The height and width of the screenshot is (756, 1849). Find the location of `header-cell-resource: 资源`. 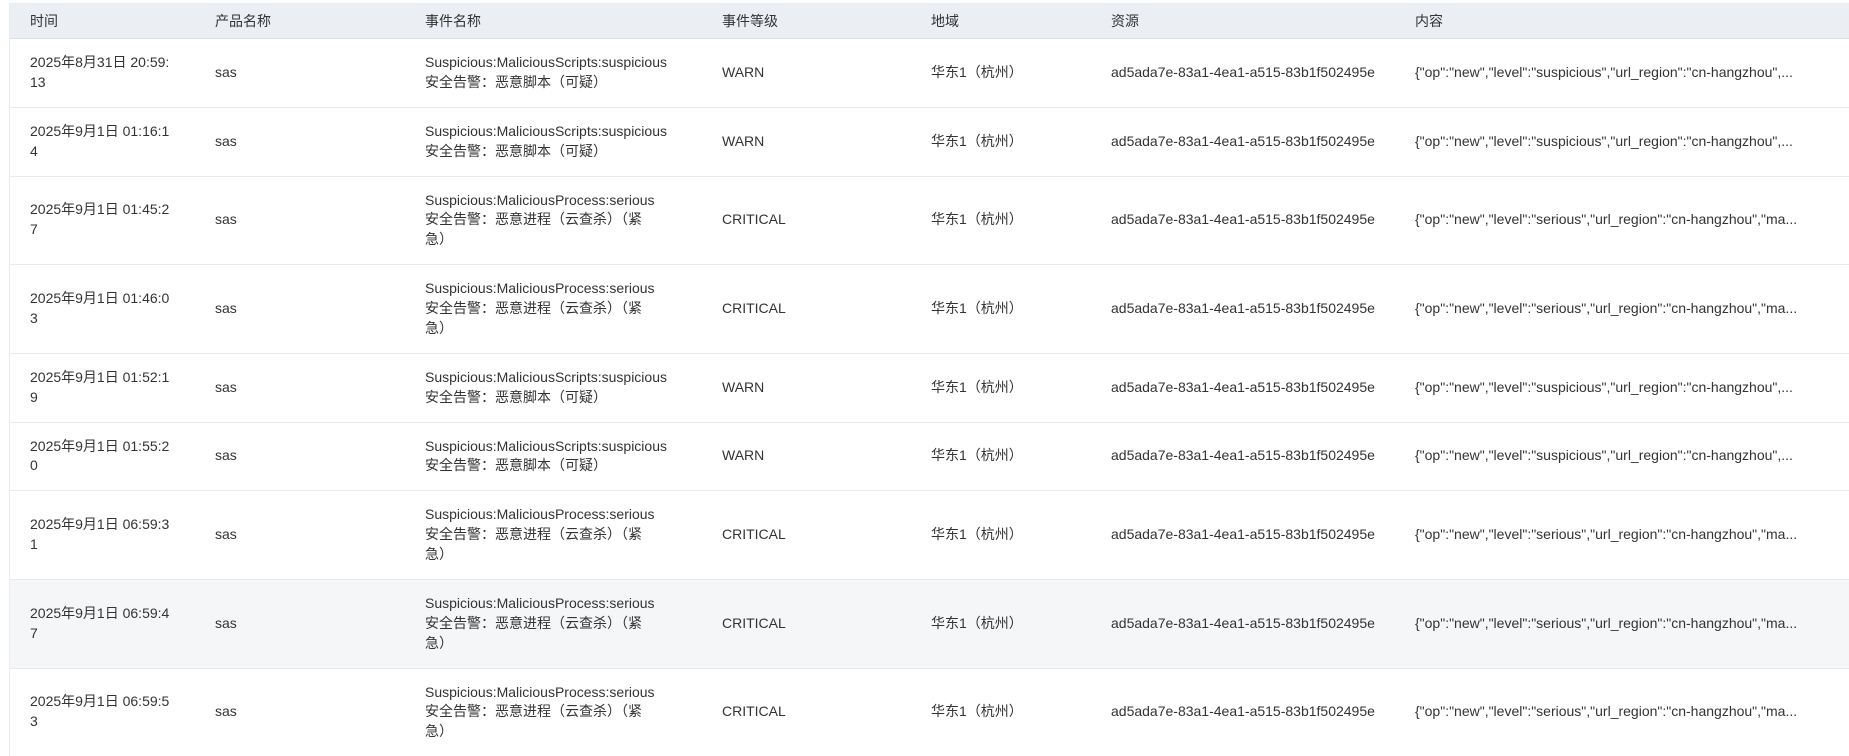

header-cell-resource: 资源 is located at coordinates (1125, 20).